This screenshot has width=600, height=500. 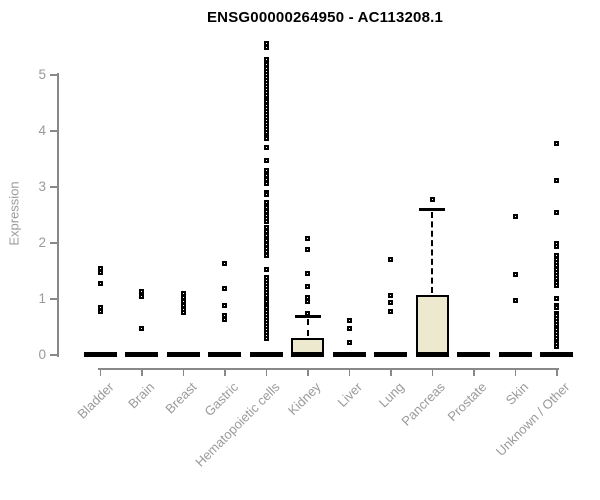 What do you see at coordinates (95, 400) in the screenshot?
I see `x-tick-label: Bladder` at bounding box center [95, 400].